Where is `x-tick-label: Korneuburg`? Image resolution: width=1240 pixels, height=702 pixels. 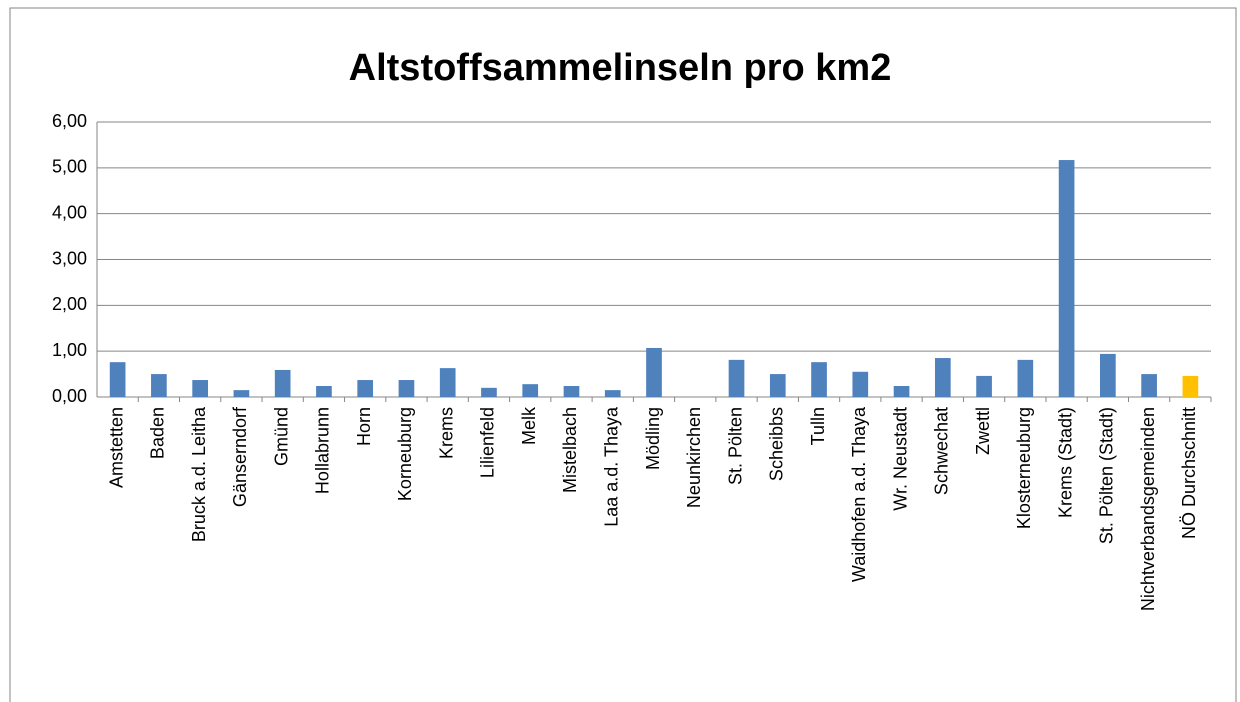
x-tick-label: Korneuburg is located at coordinates (405, 454).